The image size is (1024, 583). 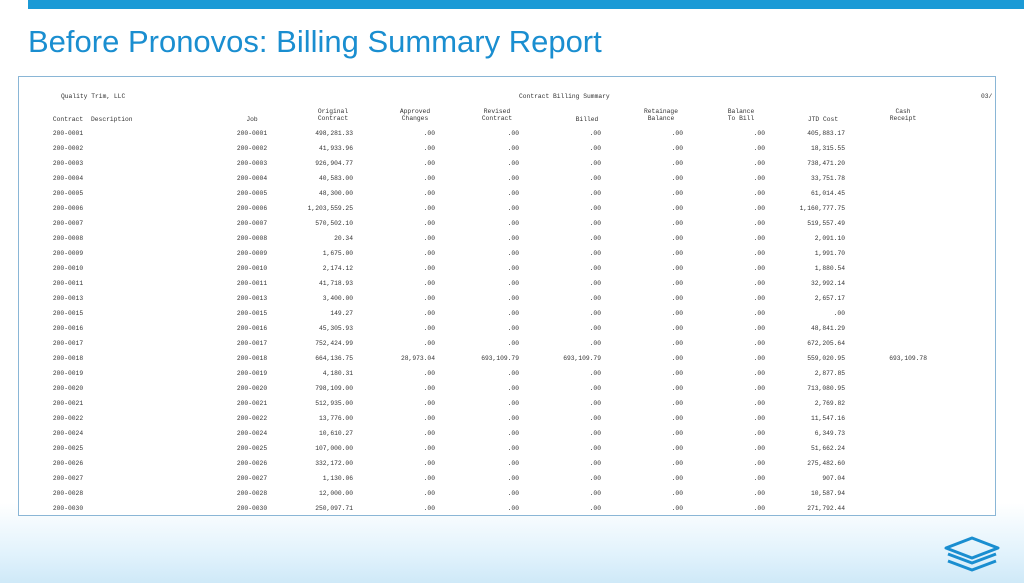 What do you see at coordinates (512, 543) in the screenshot?
I see `bottom-gradient` at bounding box center [512, 543].